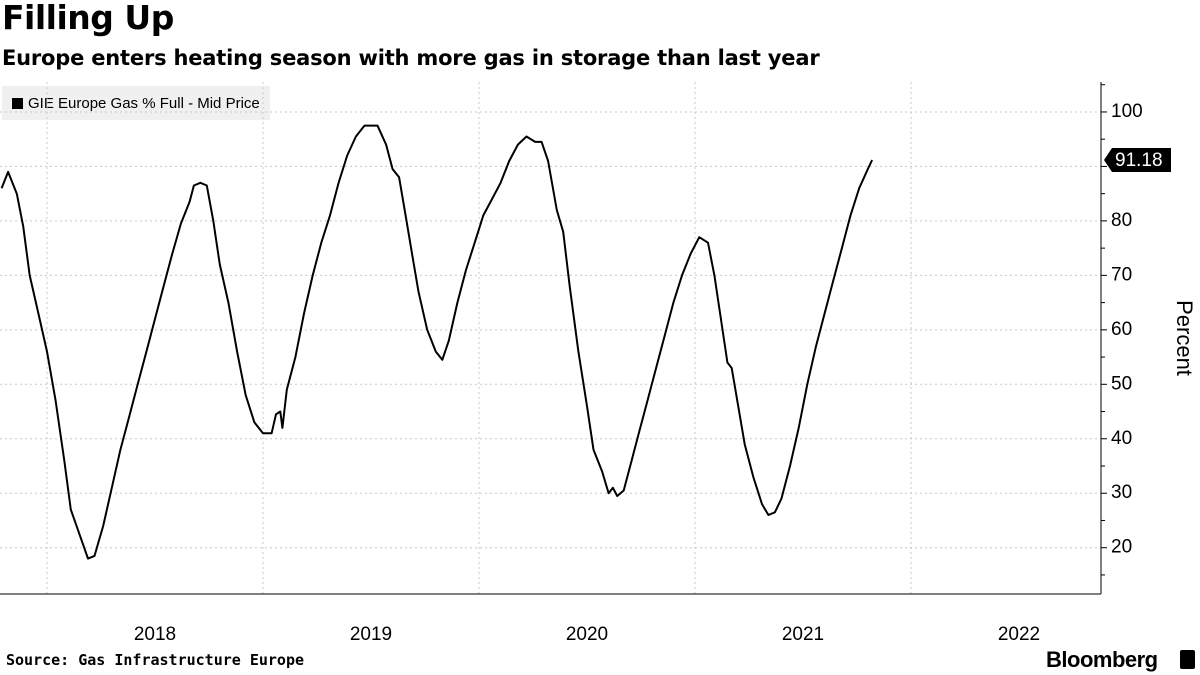 The image size is (1200, 675). Describe the element at coordinates (1121, 274) in the screenshot. I see `y-tick-label-70: 70` at that location.